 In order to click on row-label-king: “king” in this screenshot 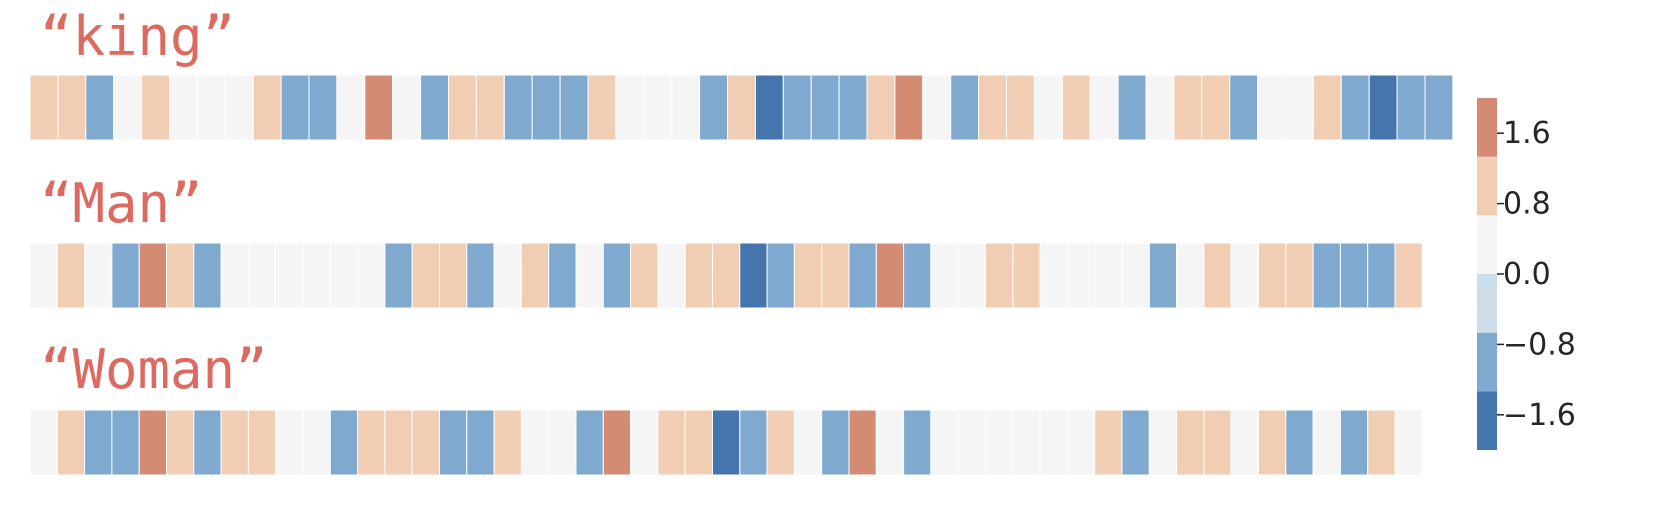, I will do `click(137, 36)`.